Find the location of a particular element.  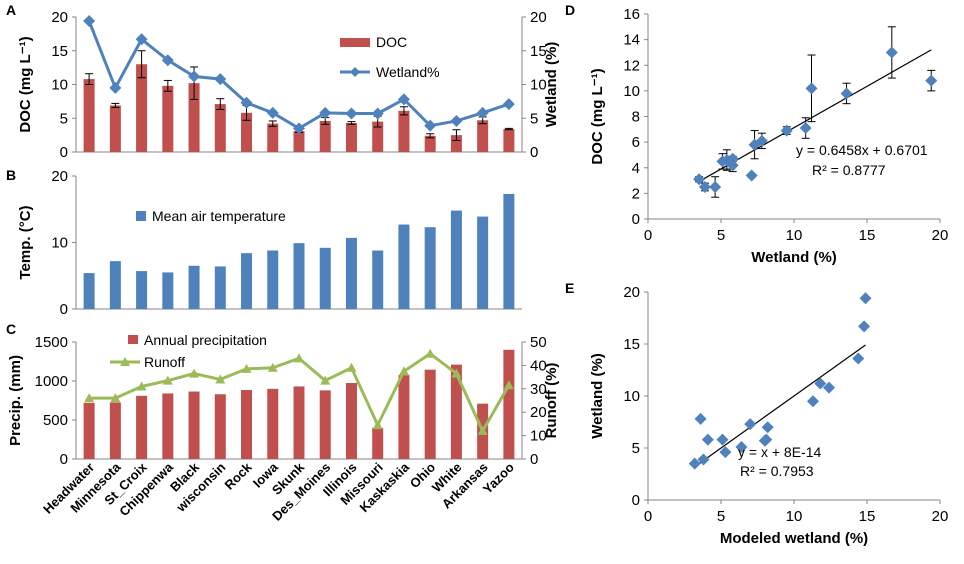

panel-d-y-tick-label: 16 is located at coordinates (631, 14).